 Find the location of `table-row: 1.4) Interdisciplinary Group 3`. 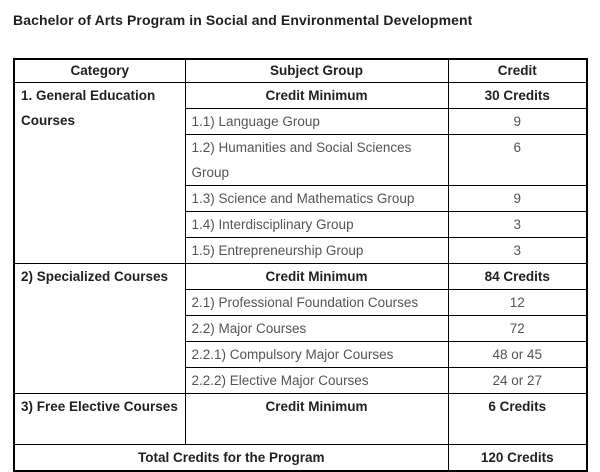

table-row: 1.4) Interdisciplinary Group 3 is located at coordinates (301, 224).